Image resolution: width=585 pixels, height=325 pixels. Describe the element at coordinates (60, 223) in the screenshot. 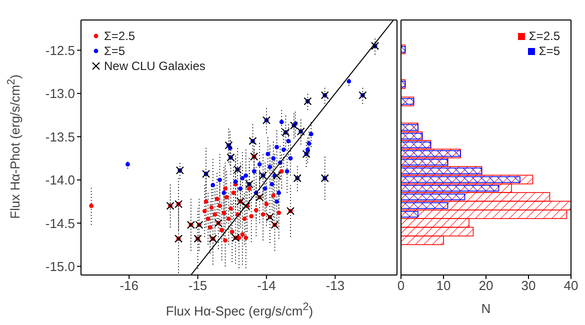

I see `y-tick-label: -14.5` at that location.